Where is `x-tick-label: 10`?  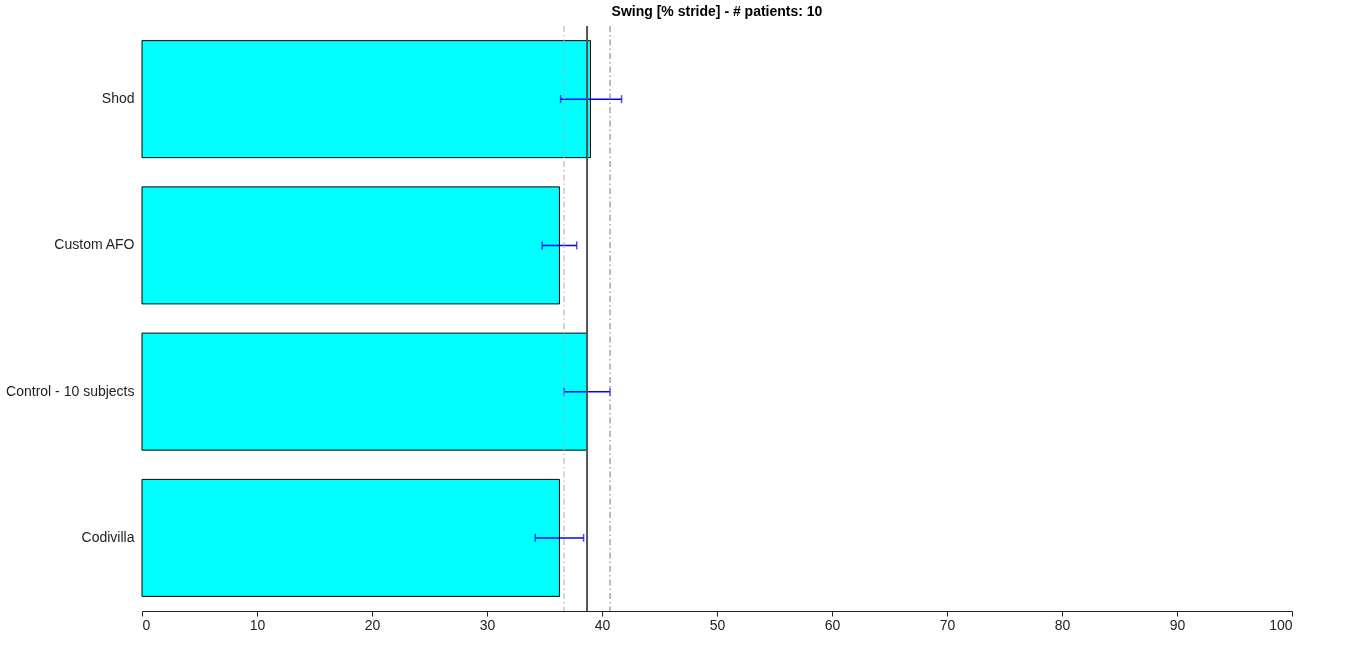 x-tick-label: 10 is located at coordinates (257, 624).